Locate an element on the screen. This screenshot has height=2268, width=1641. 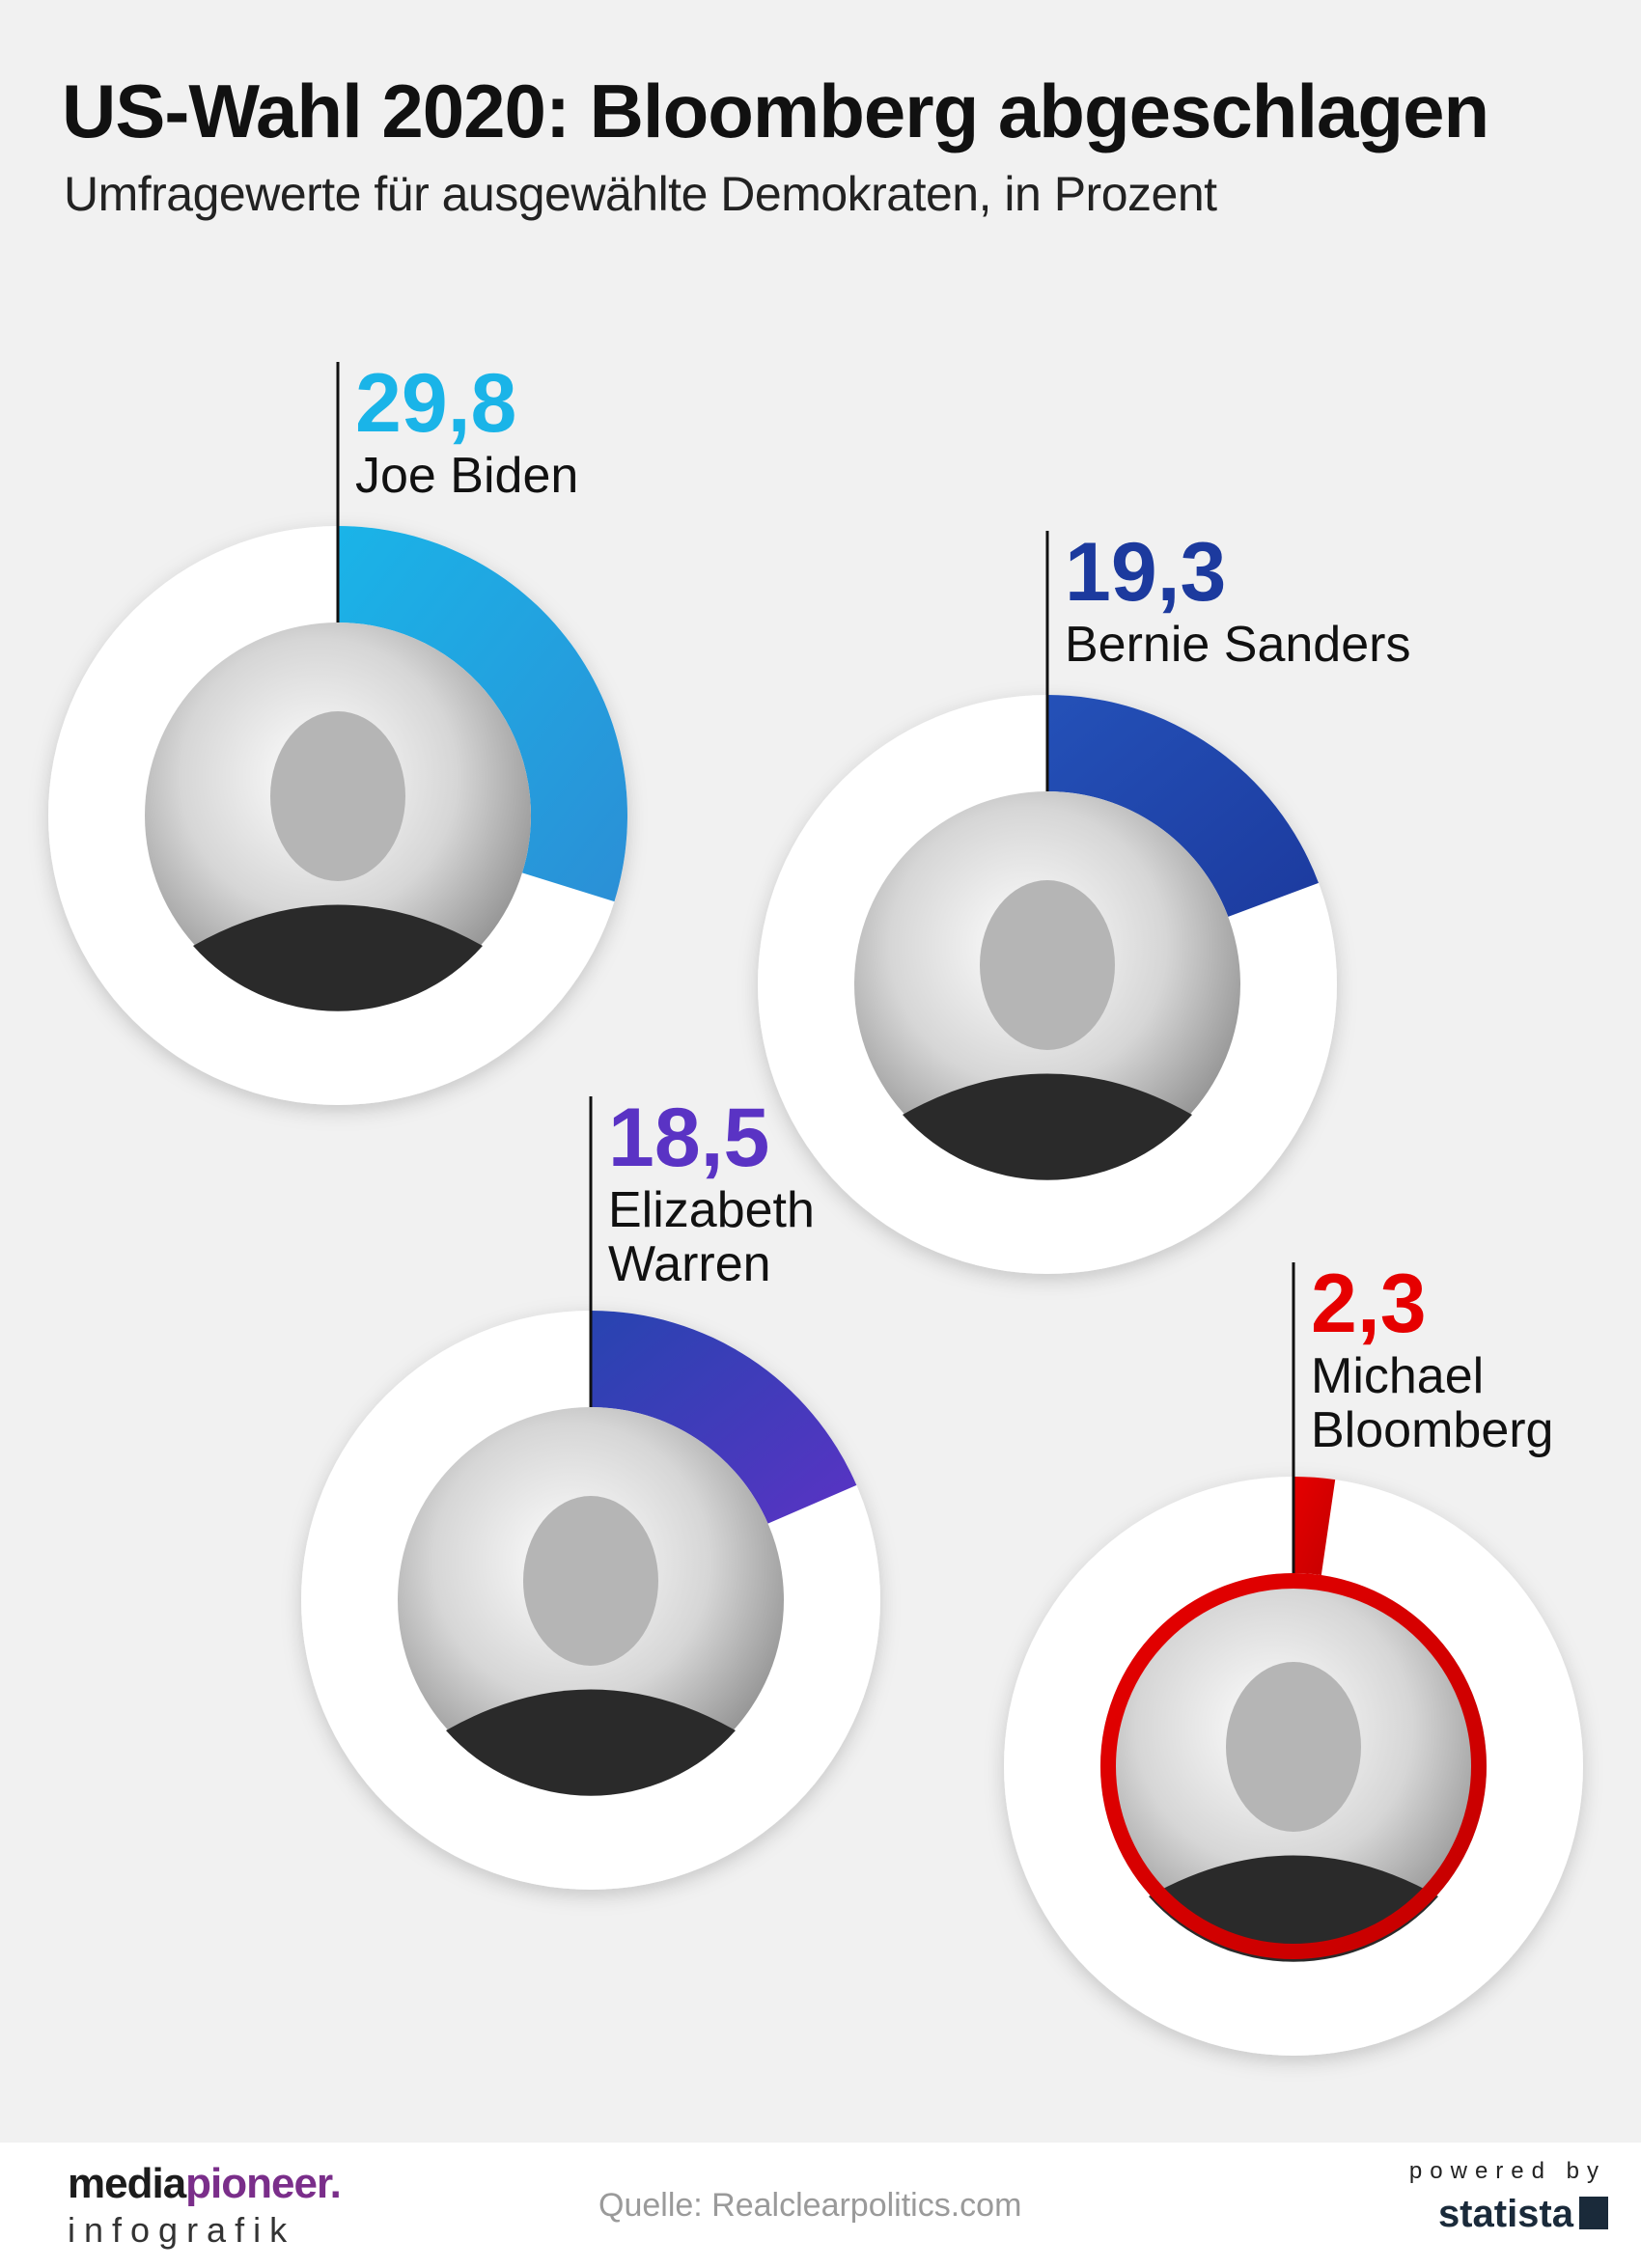
statista-logo: statista is located at coordinates (1505, 2214).